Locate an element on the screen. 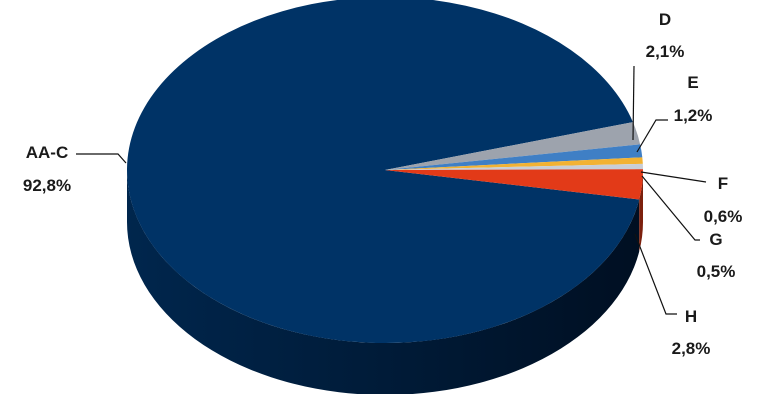 This screenshot has height=394, width=758. leader-line-e is located at coordinates (652, 136).